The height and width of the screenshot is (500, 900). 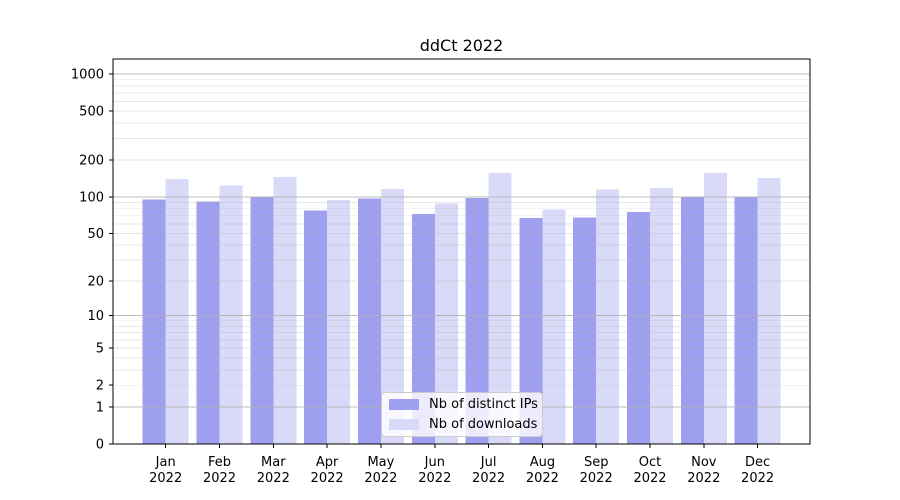 I want to click on bar-downloads-jan, so click(x=177, y=311).